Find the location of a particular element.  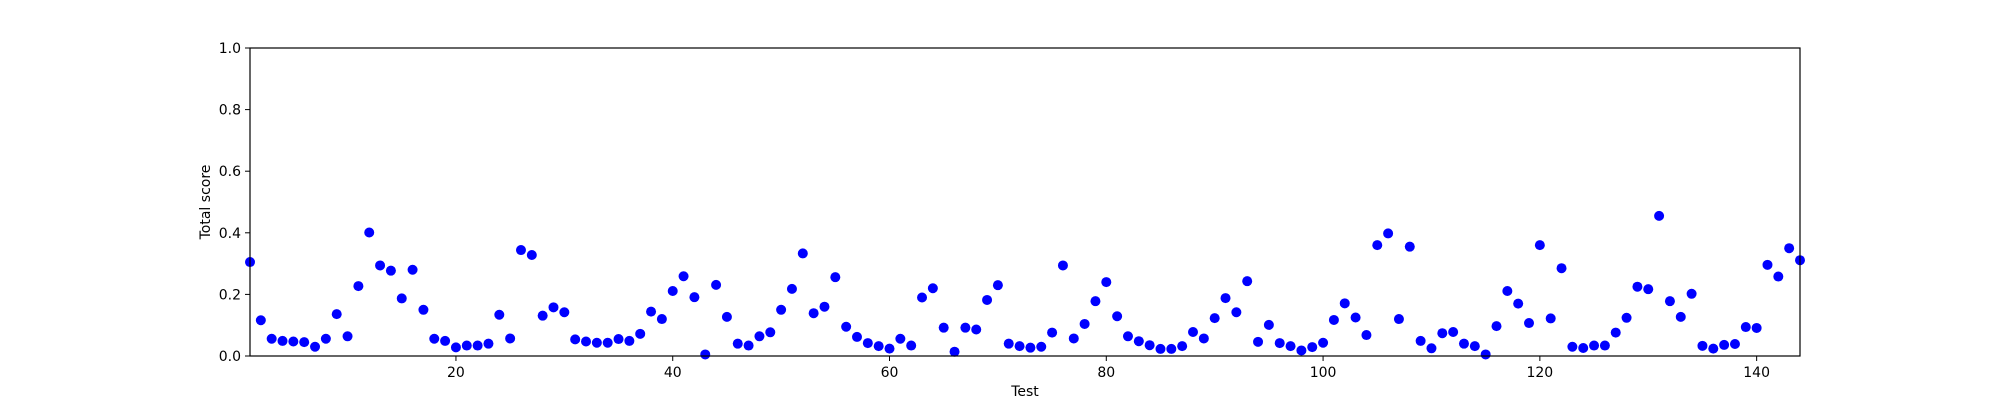

y-tick-label: 0.2 is located at coordinates (230, 295).